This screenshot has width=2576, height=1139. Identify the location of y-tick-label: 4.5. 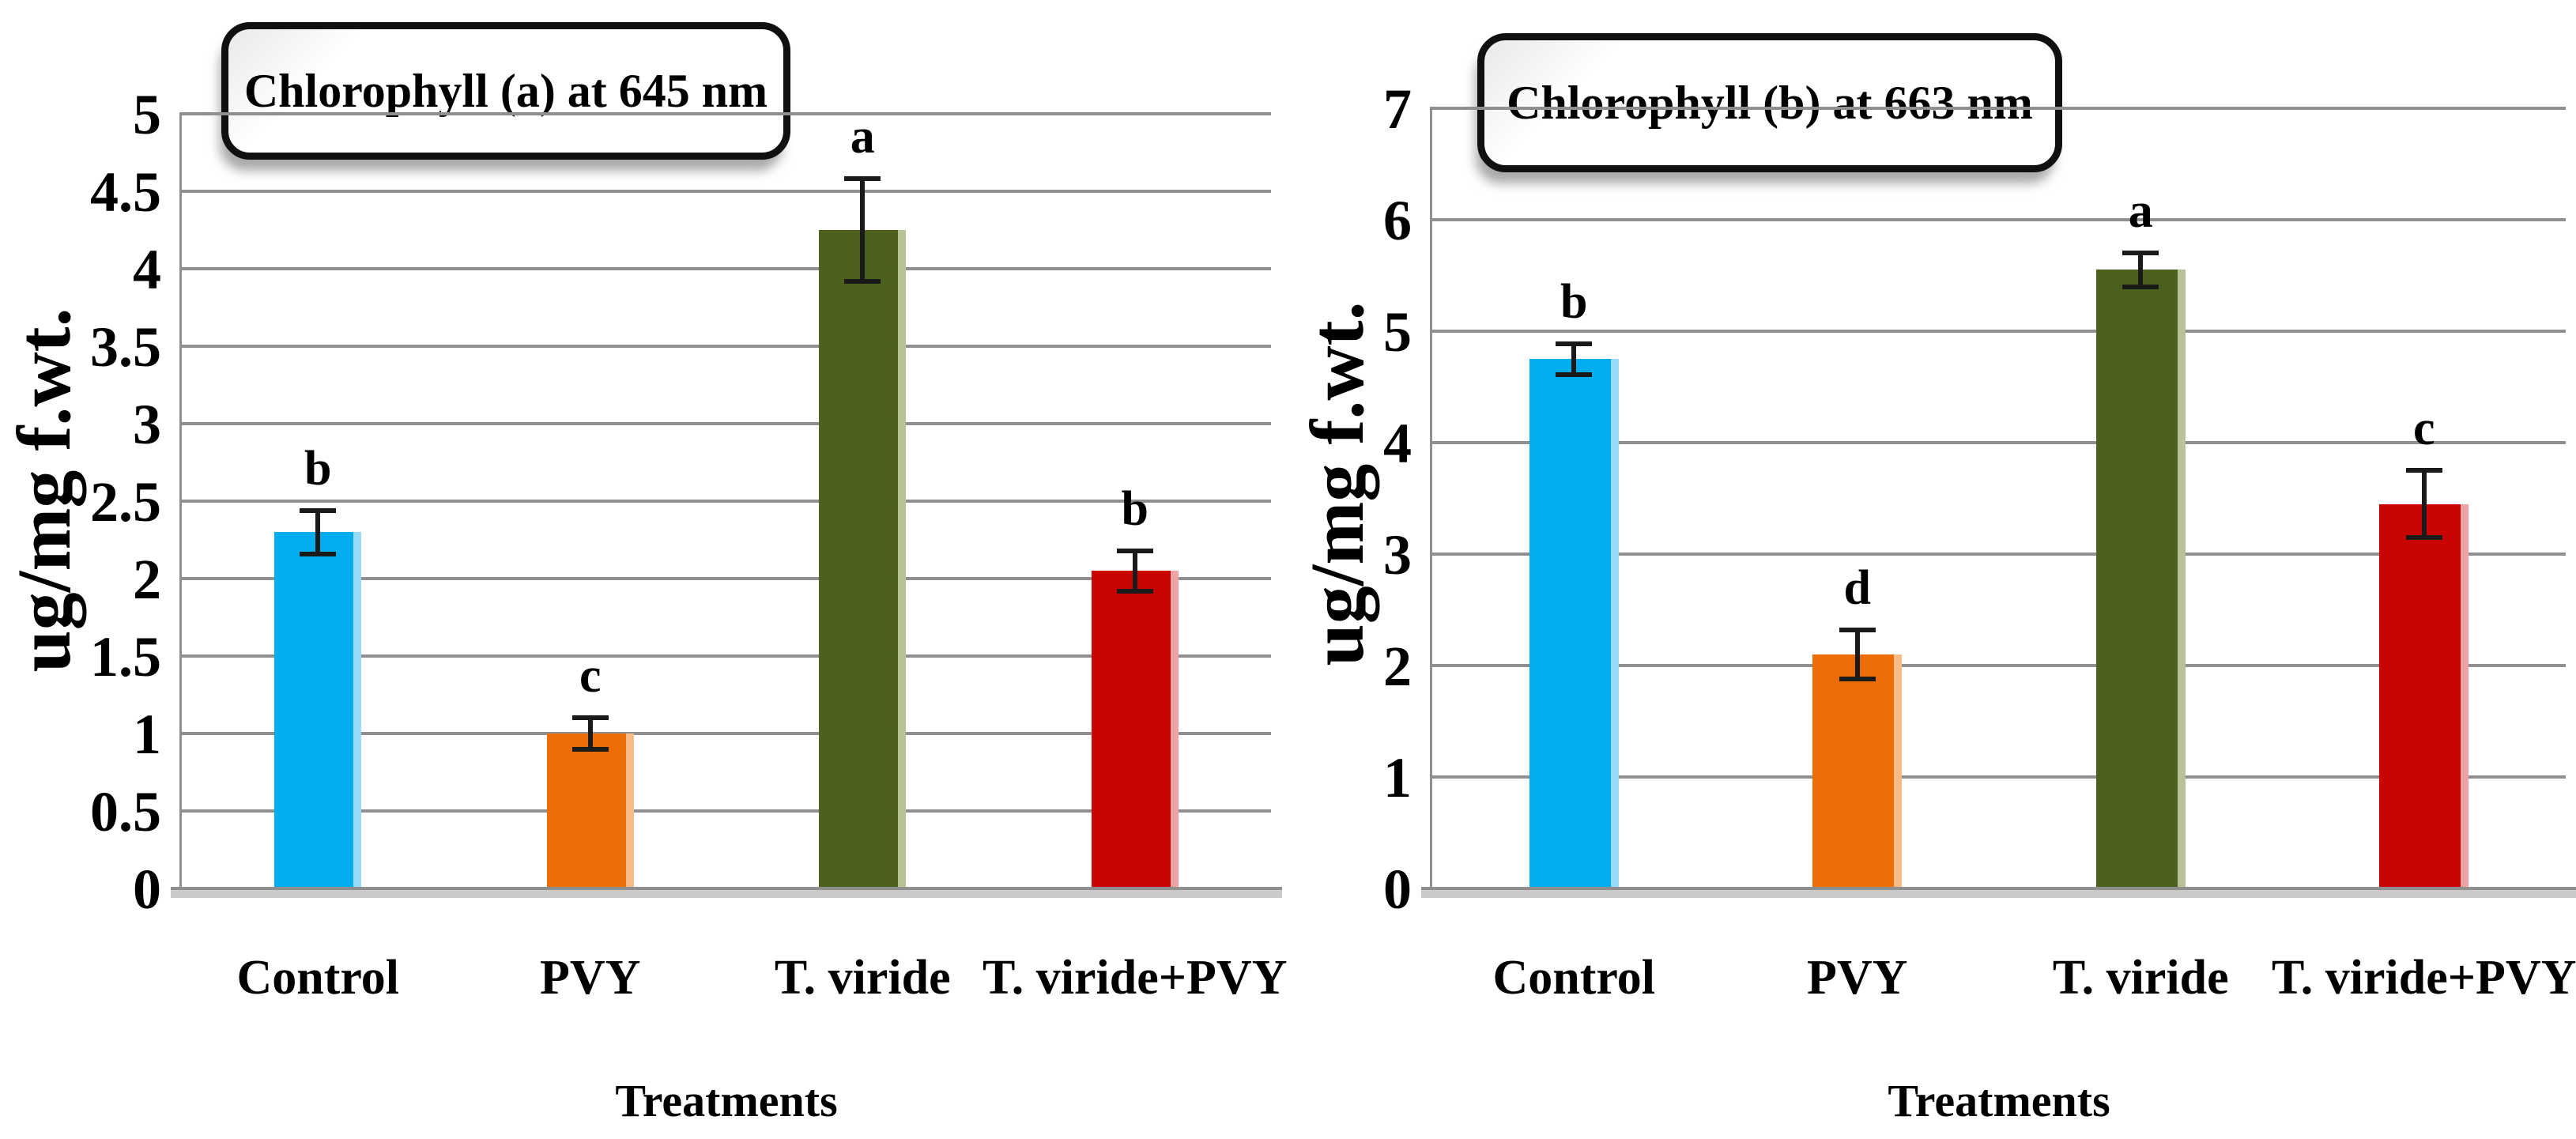
(125, 192).